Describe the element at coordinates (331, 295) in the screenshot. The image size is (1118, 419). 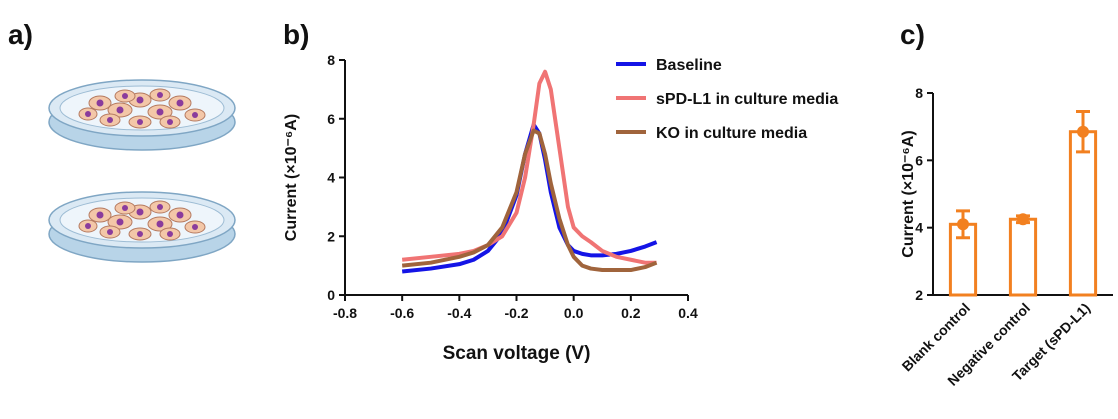
I see `y-tick-label: 0` at that location.